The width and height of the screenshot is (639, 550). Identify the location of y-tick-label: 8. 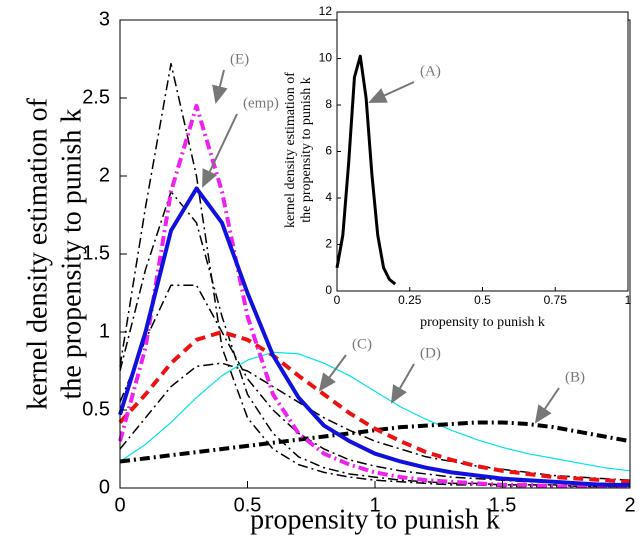
(328, 104).